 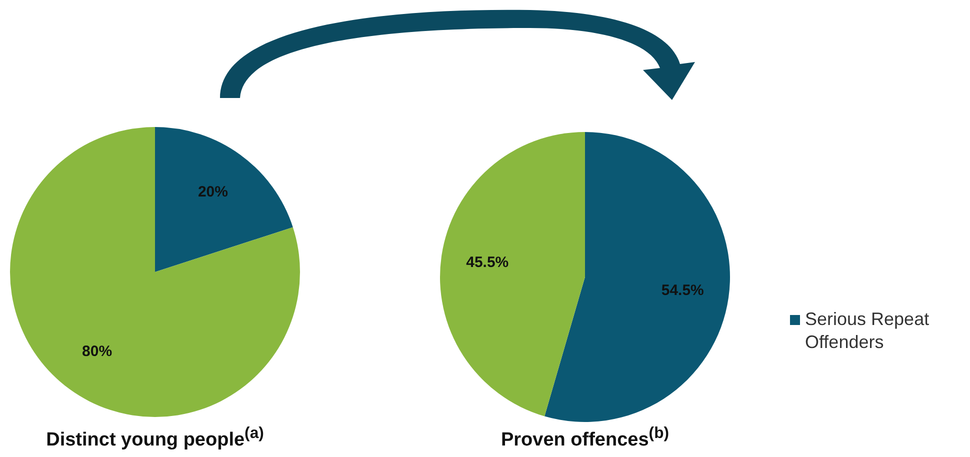 I want to click on data-label: 80%, so click(x=97, y=351).